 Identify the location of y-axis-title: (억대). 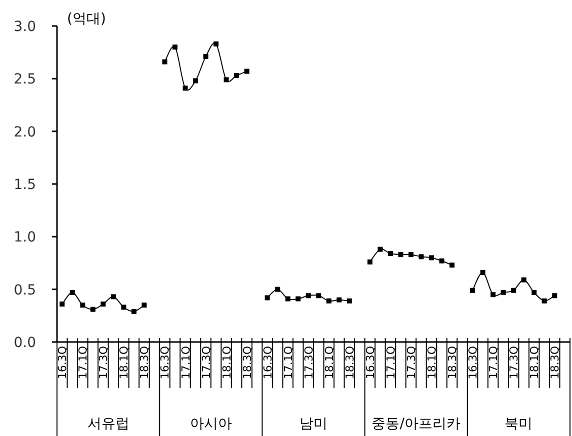
(86, 19).